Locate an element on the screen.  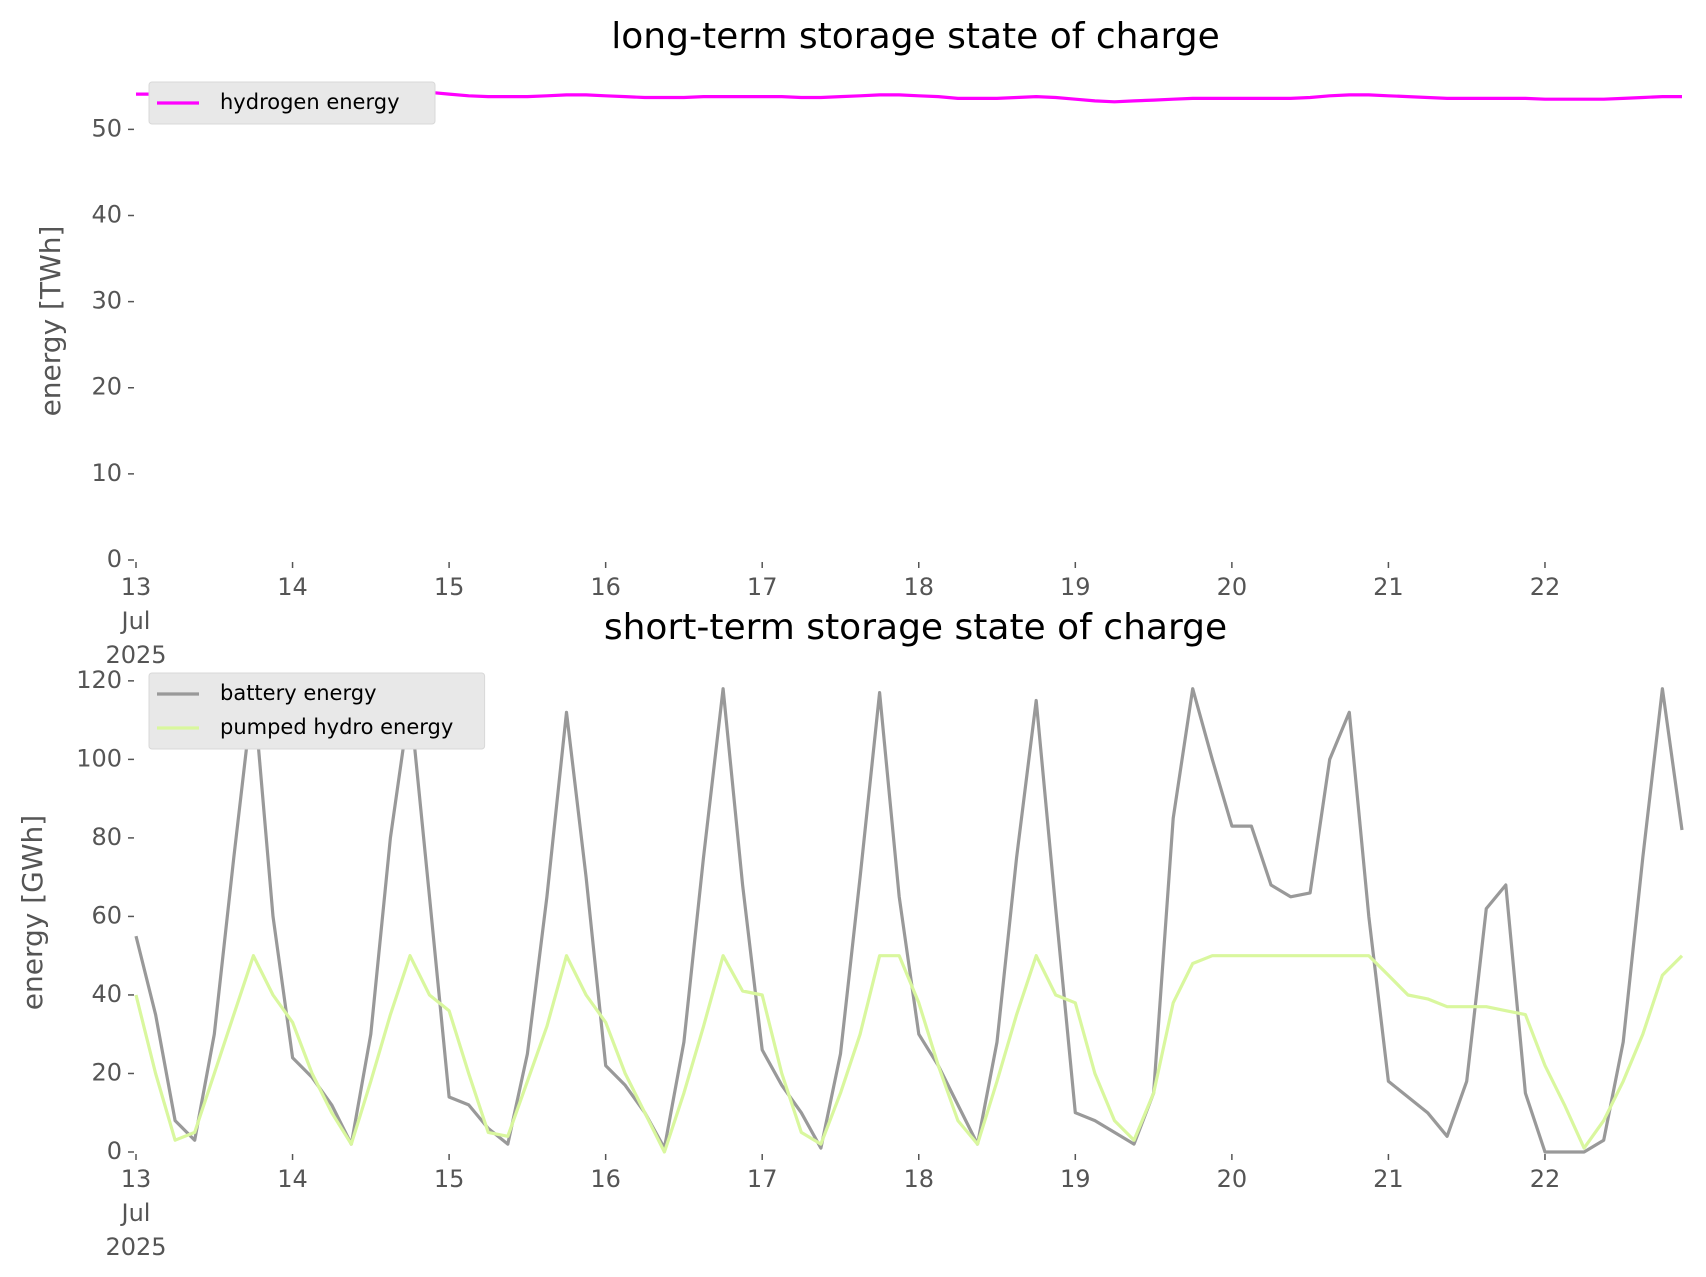
chart-title: long-term storage state of charge is located at coordinates (915, 36).